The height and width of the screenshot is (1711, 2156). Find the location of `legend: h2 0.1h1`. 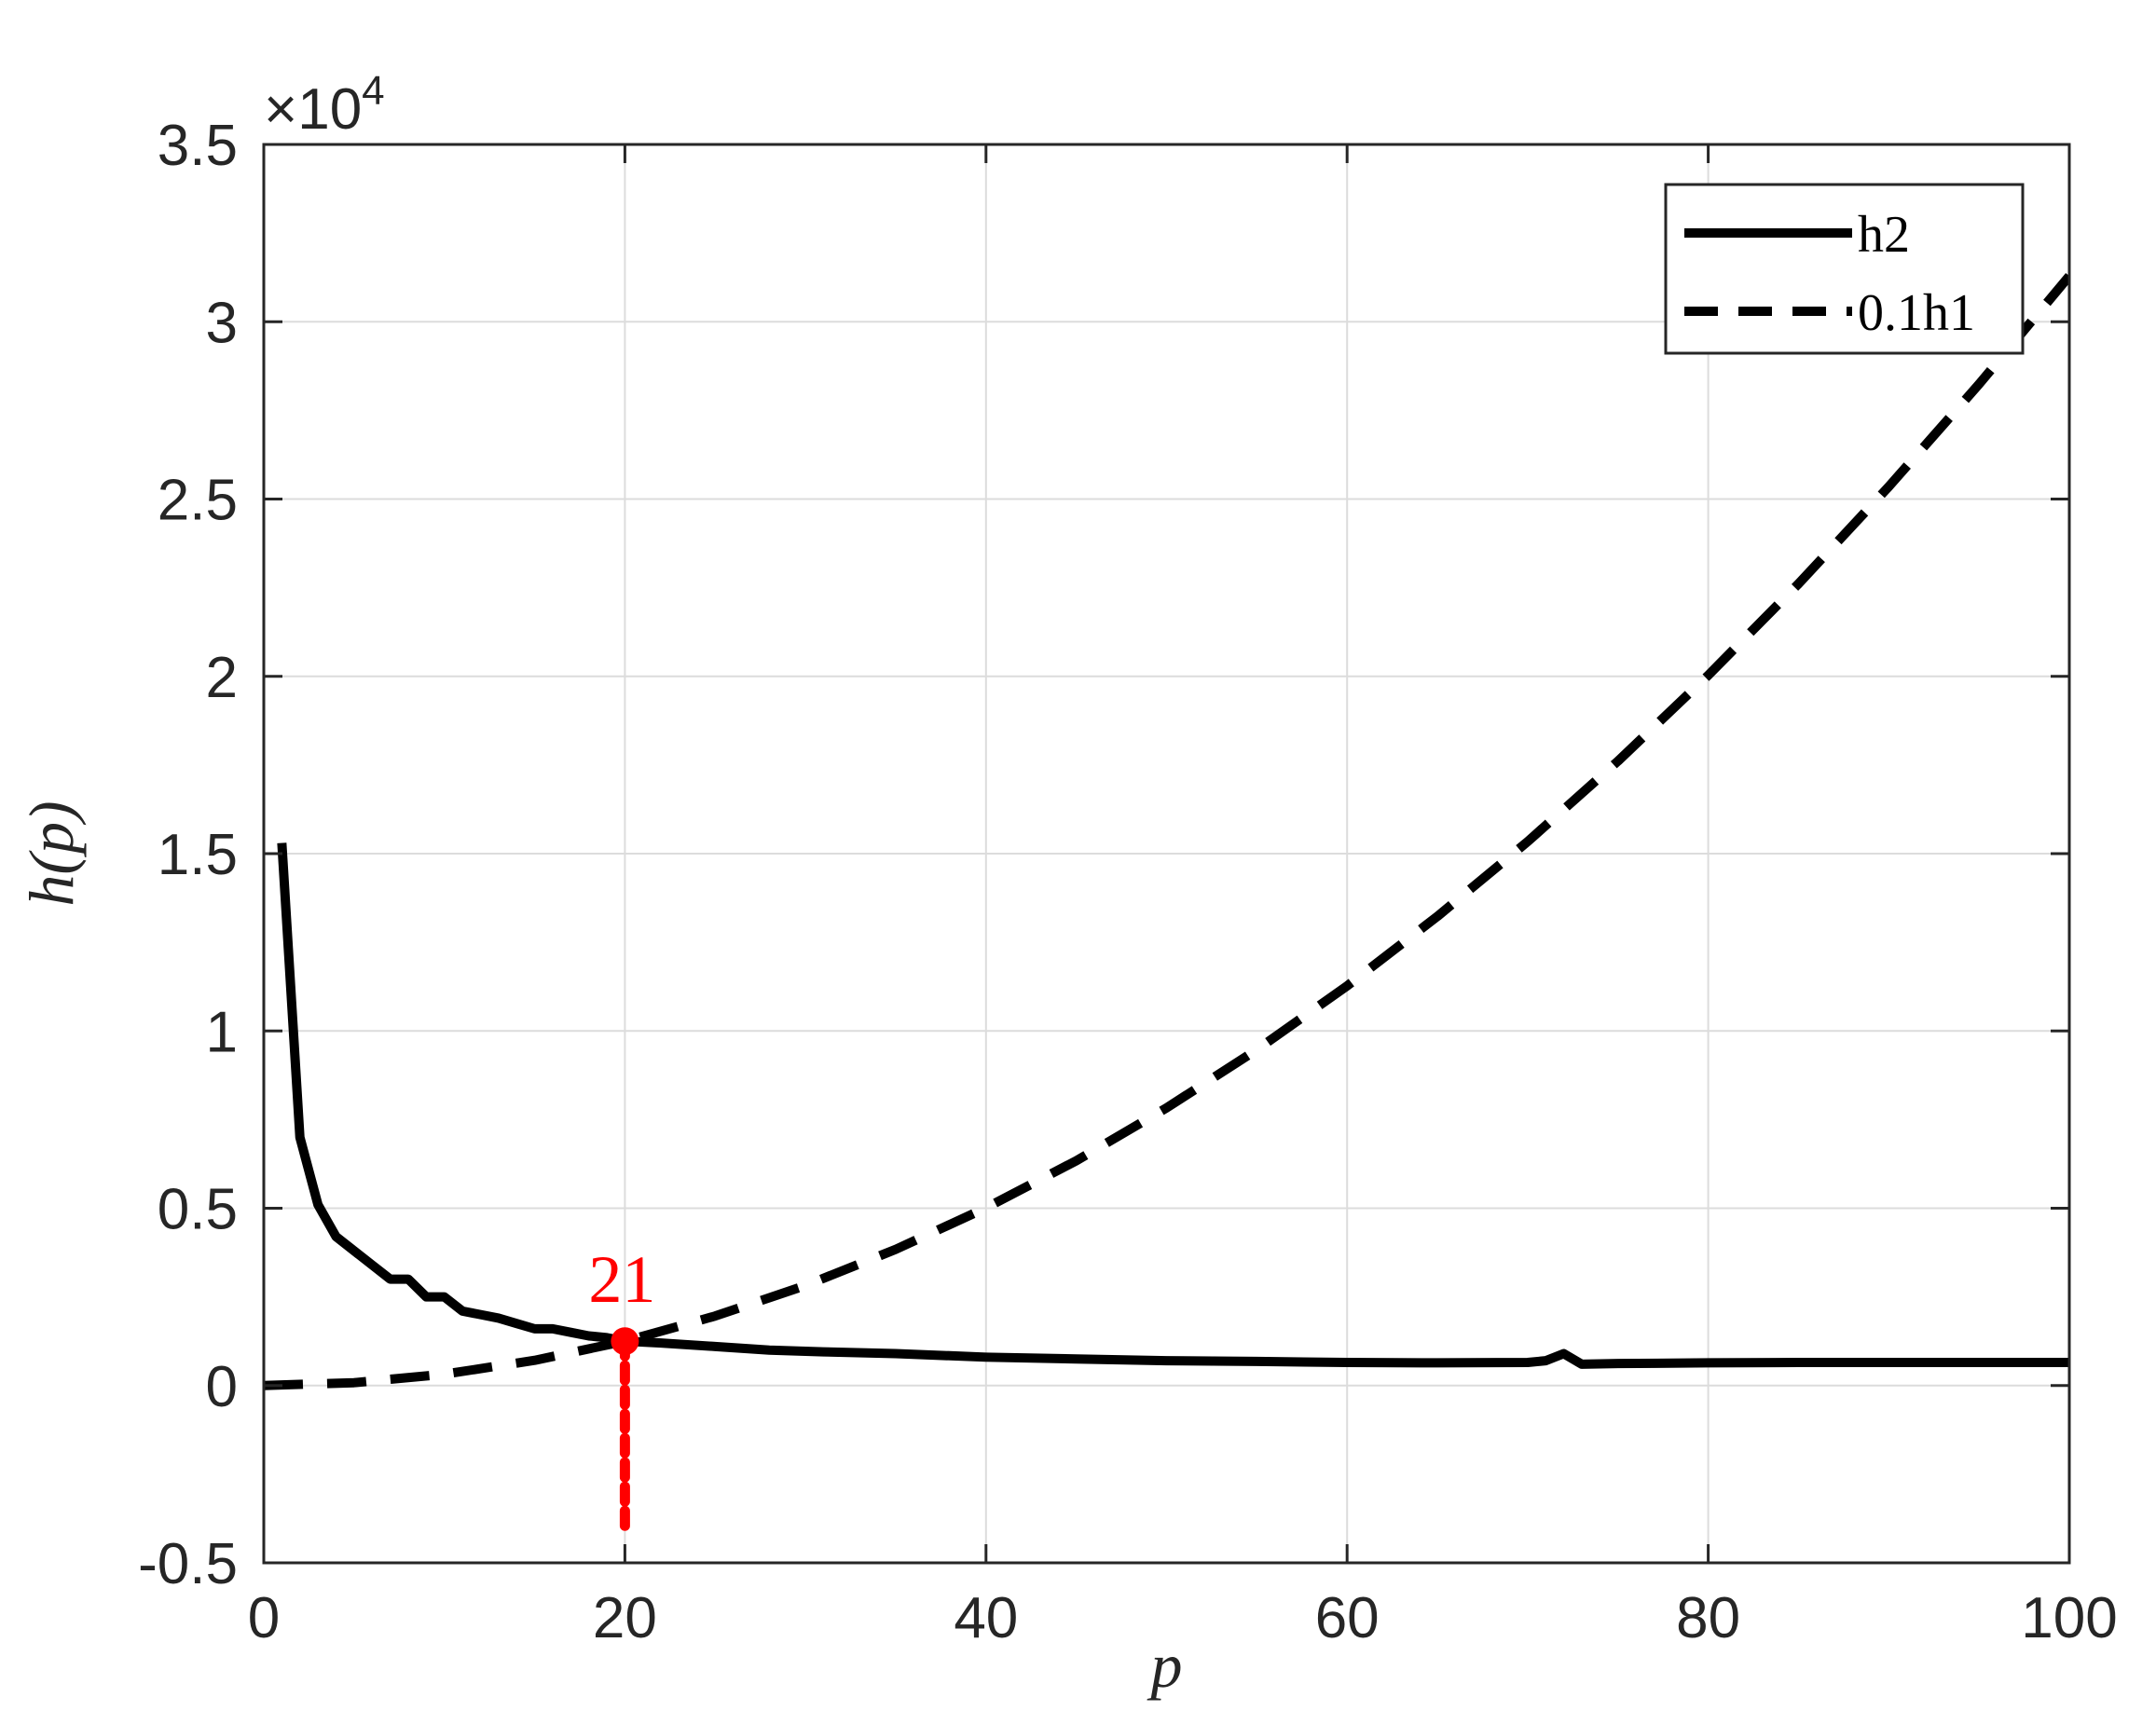

legend: h2 0.1h1 is located at coordinates (1845, 269).